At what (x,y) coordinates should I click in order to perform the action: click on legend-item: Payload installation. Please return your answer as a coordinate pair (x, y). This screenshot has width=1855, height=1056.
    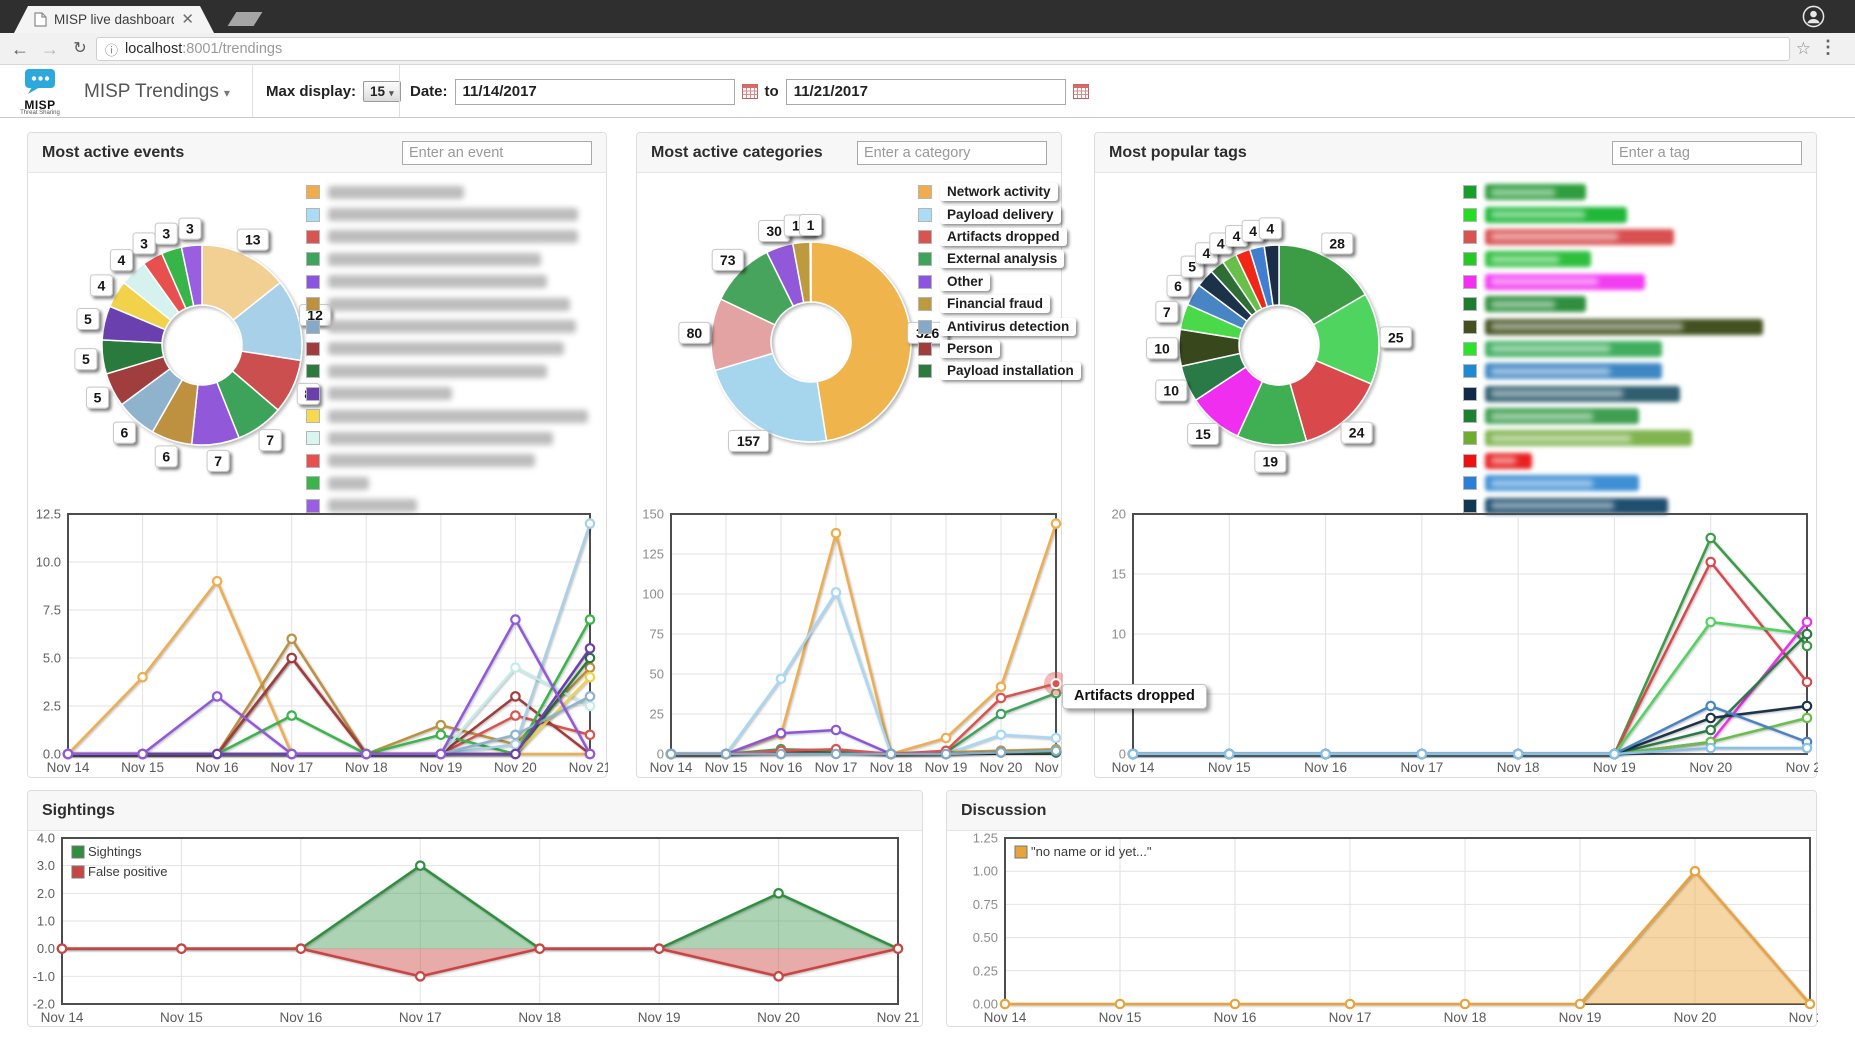
    Looking at the image, I should click on (999, 371).